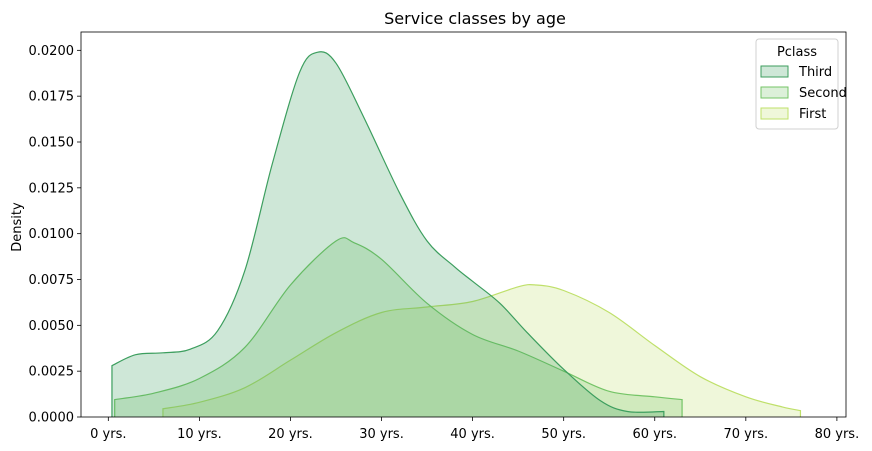  I want to click on x-tick-label: 30 yrs., so click(381, 434).